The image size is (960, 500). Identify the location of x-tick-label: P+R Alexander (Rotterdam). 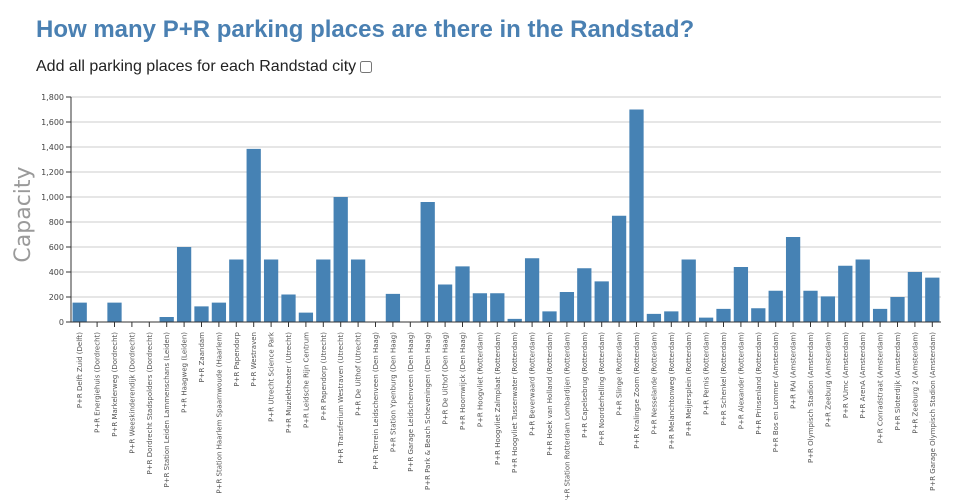
(741, 380).